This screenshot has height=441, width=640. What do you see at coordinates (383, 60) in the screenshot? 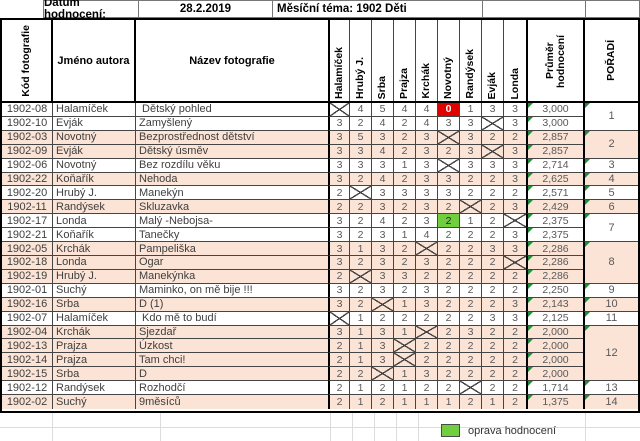
I see `col-header-judge: Srba` at bounding box center [383, 60].